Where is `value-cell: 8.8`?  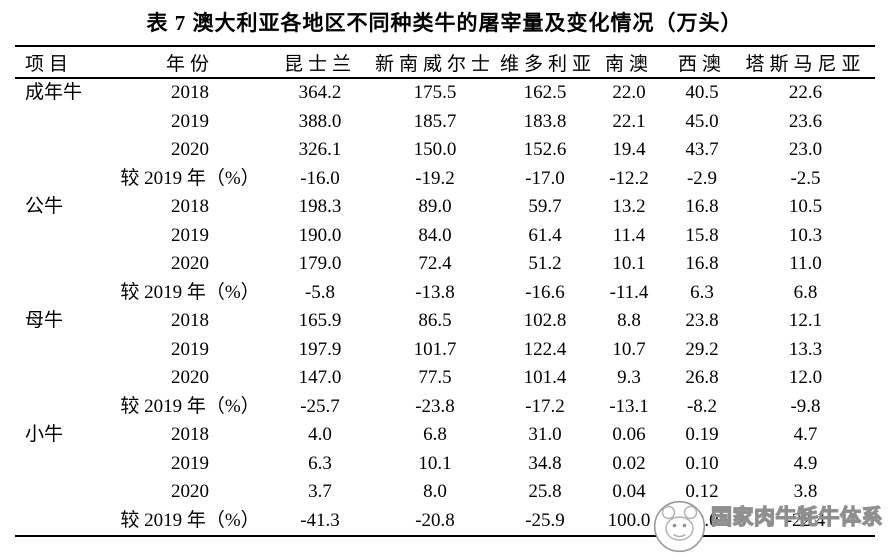
value-cell: 8.8 is located at coordinates (629, 320).